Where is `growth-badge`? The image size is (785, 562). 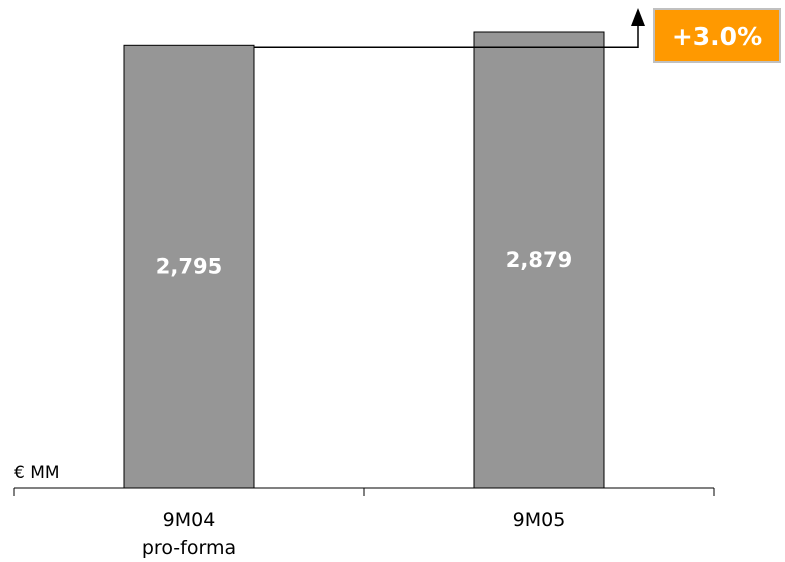
growth-badge is located at coordinates (717, 35).